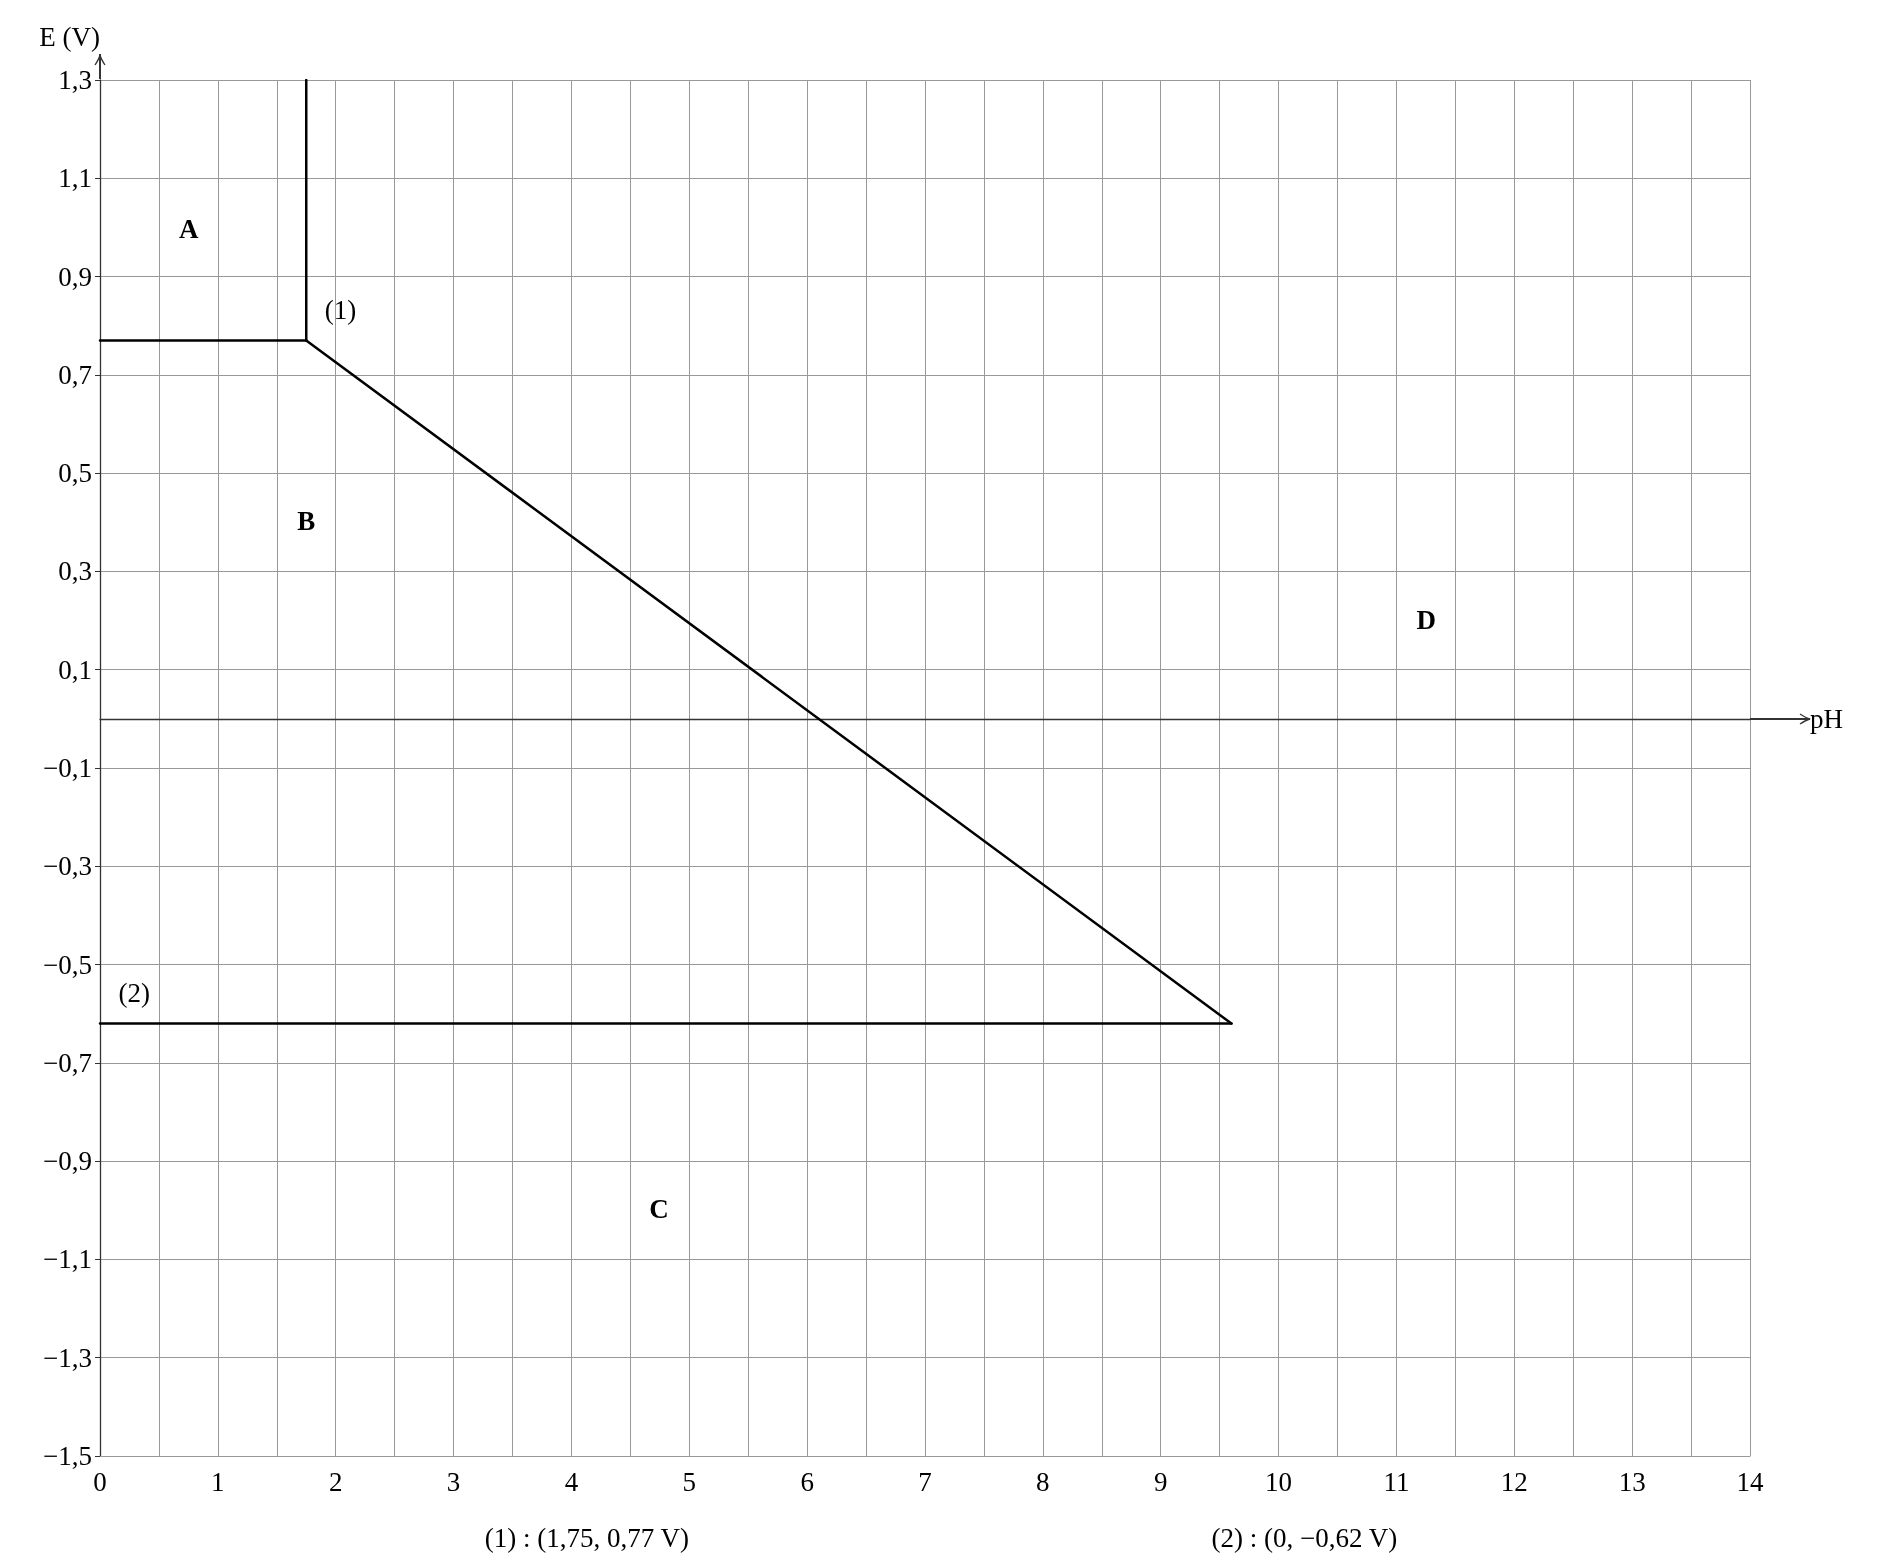 This screenshot has width=1880, height=1566. I want to click on y-tick-label: −0,3, so click(67, 866).